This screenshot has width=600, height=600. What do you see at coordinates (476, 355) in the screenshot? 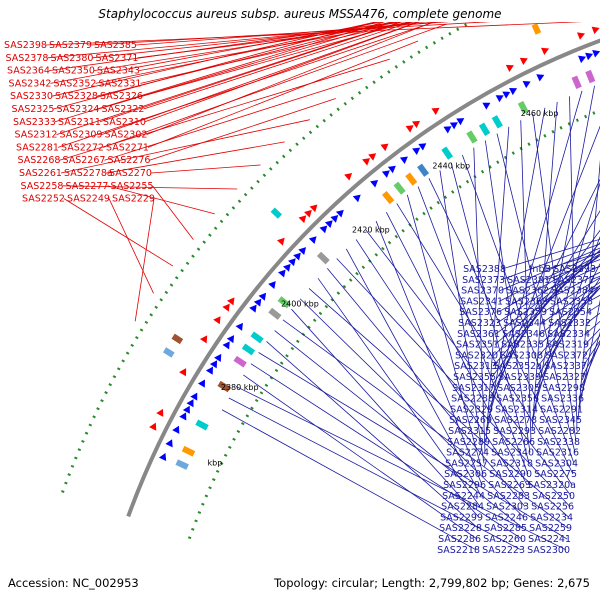
I see `gene-label: SAS2320` at bounding box center [476, 355].